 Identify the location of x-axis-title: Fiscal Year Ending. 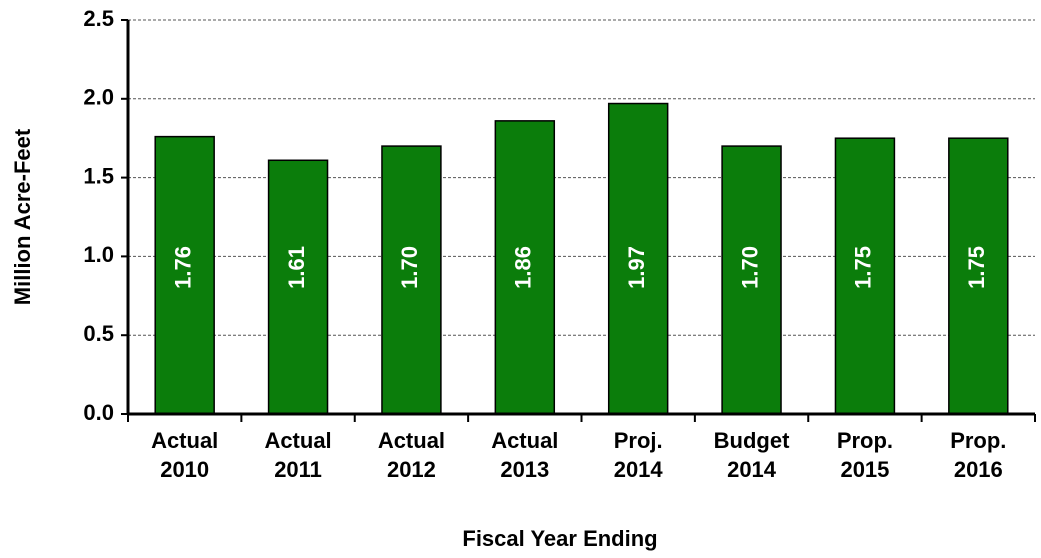
(559, 538).